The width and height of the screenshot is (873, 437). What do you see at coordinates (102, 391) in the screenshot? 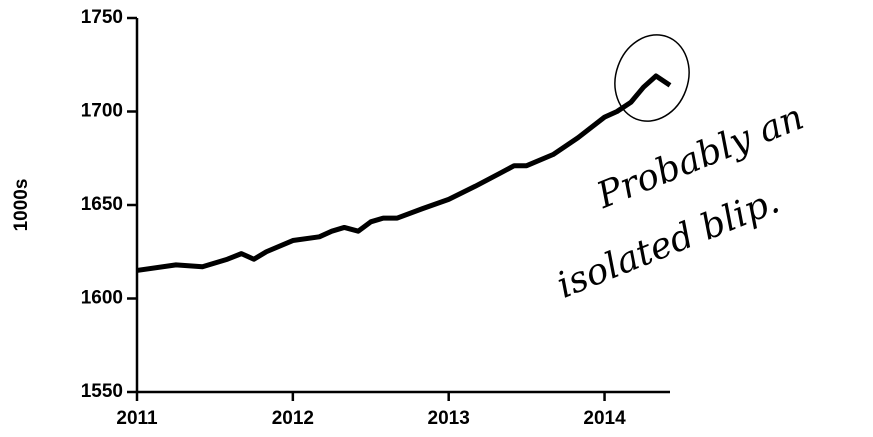
I see `y-tick-label: 1550` at bounding box center [102, 391].